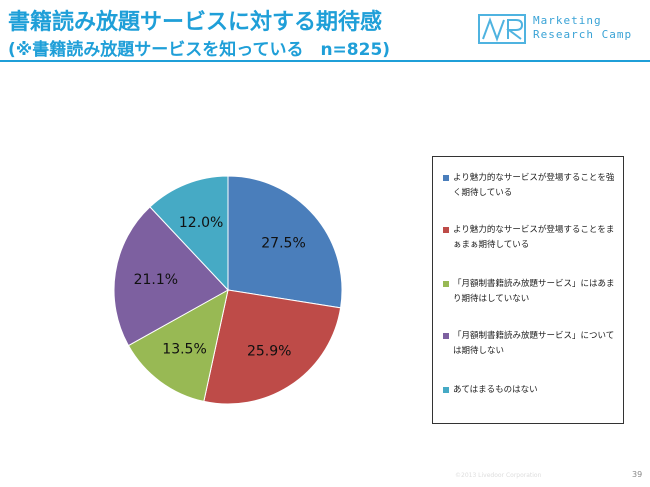 This screenshot has width=650, height=487. Describe the element at coordinates (495, 390) in the screenshot. I see `legend-label-5: あてはまるものはない` at that location.